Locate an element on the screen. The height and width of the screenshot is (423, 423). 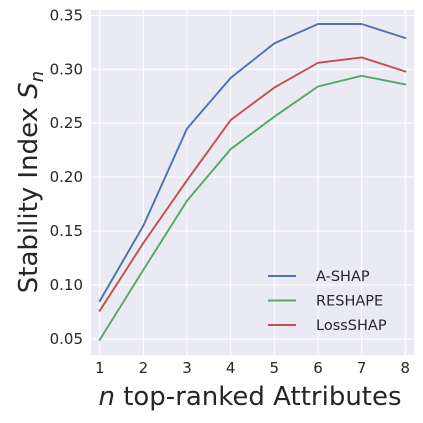
x-tick-label: 4 is located at coordinates (231, 368).